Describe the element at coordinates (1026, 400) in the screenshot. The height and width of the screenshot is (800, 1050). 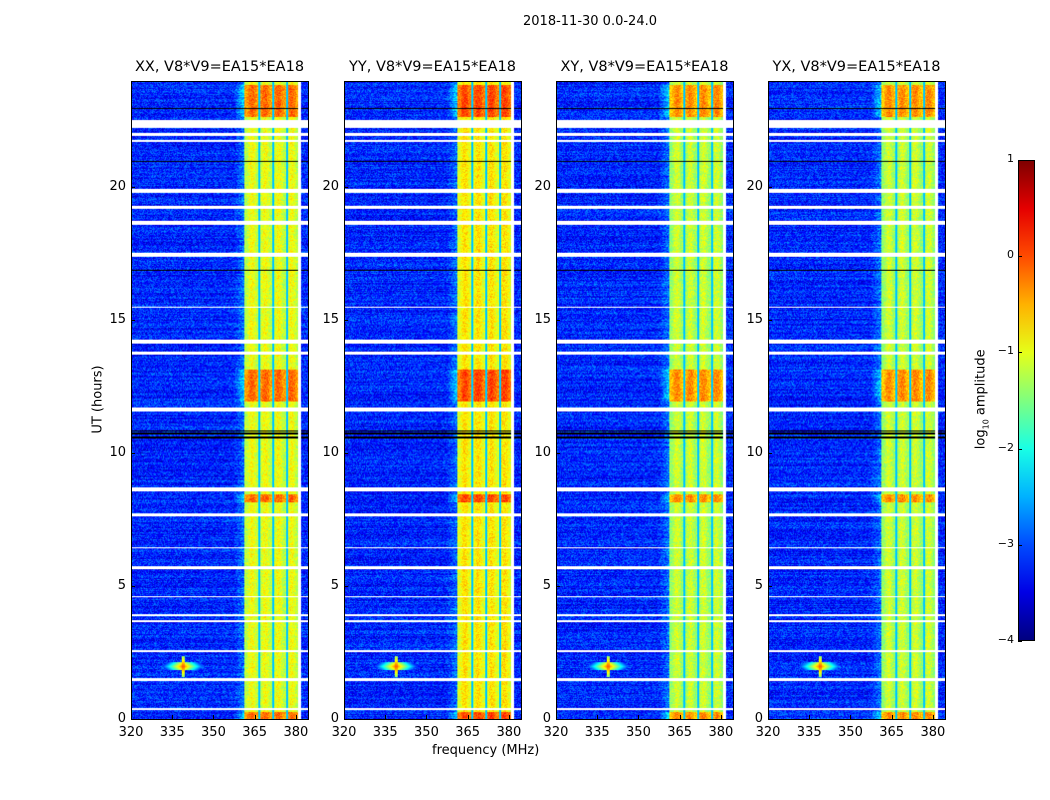
I see `colorbar` at that location.